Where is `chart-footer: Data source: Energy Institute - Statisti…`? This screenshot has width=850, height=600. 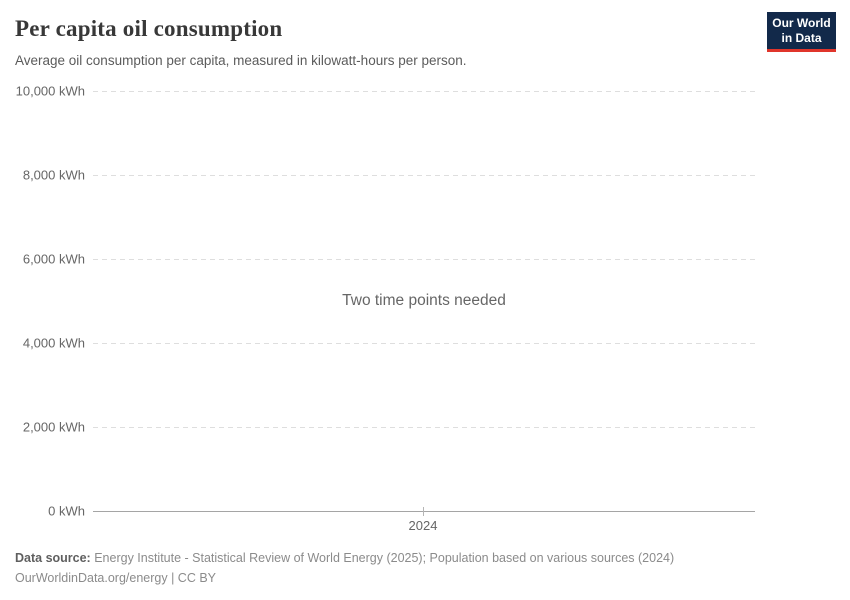 chart-footer: Data source: Energy Institute - Statisti… is located at coordinates (344, 568).